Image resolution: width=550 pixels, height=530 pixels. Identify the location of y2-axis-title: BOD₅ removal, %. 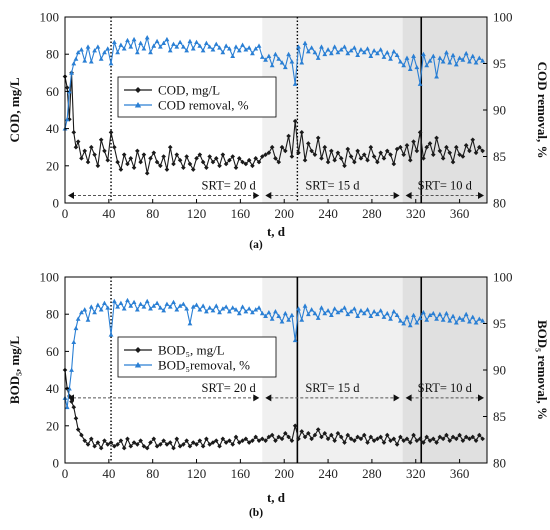
(542, 370).